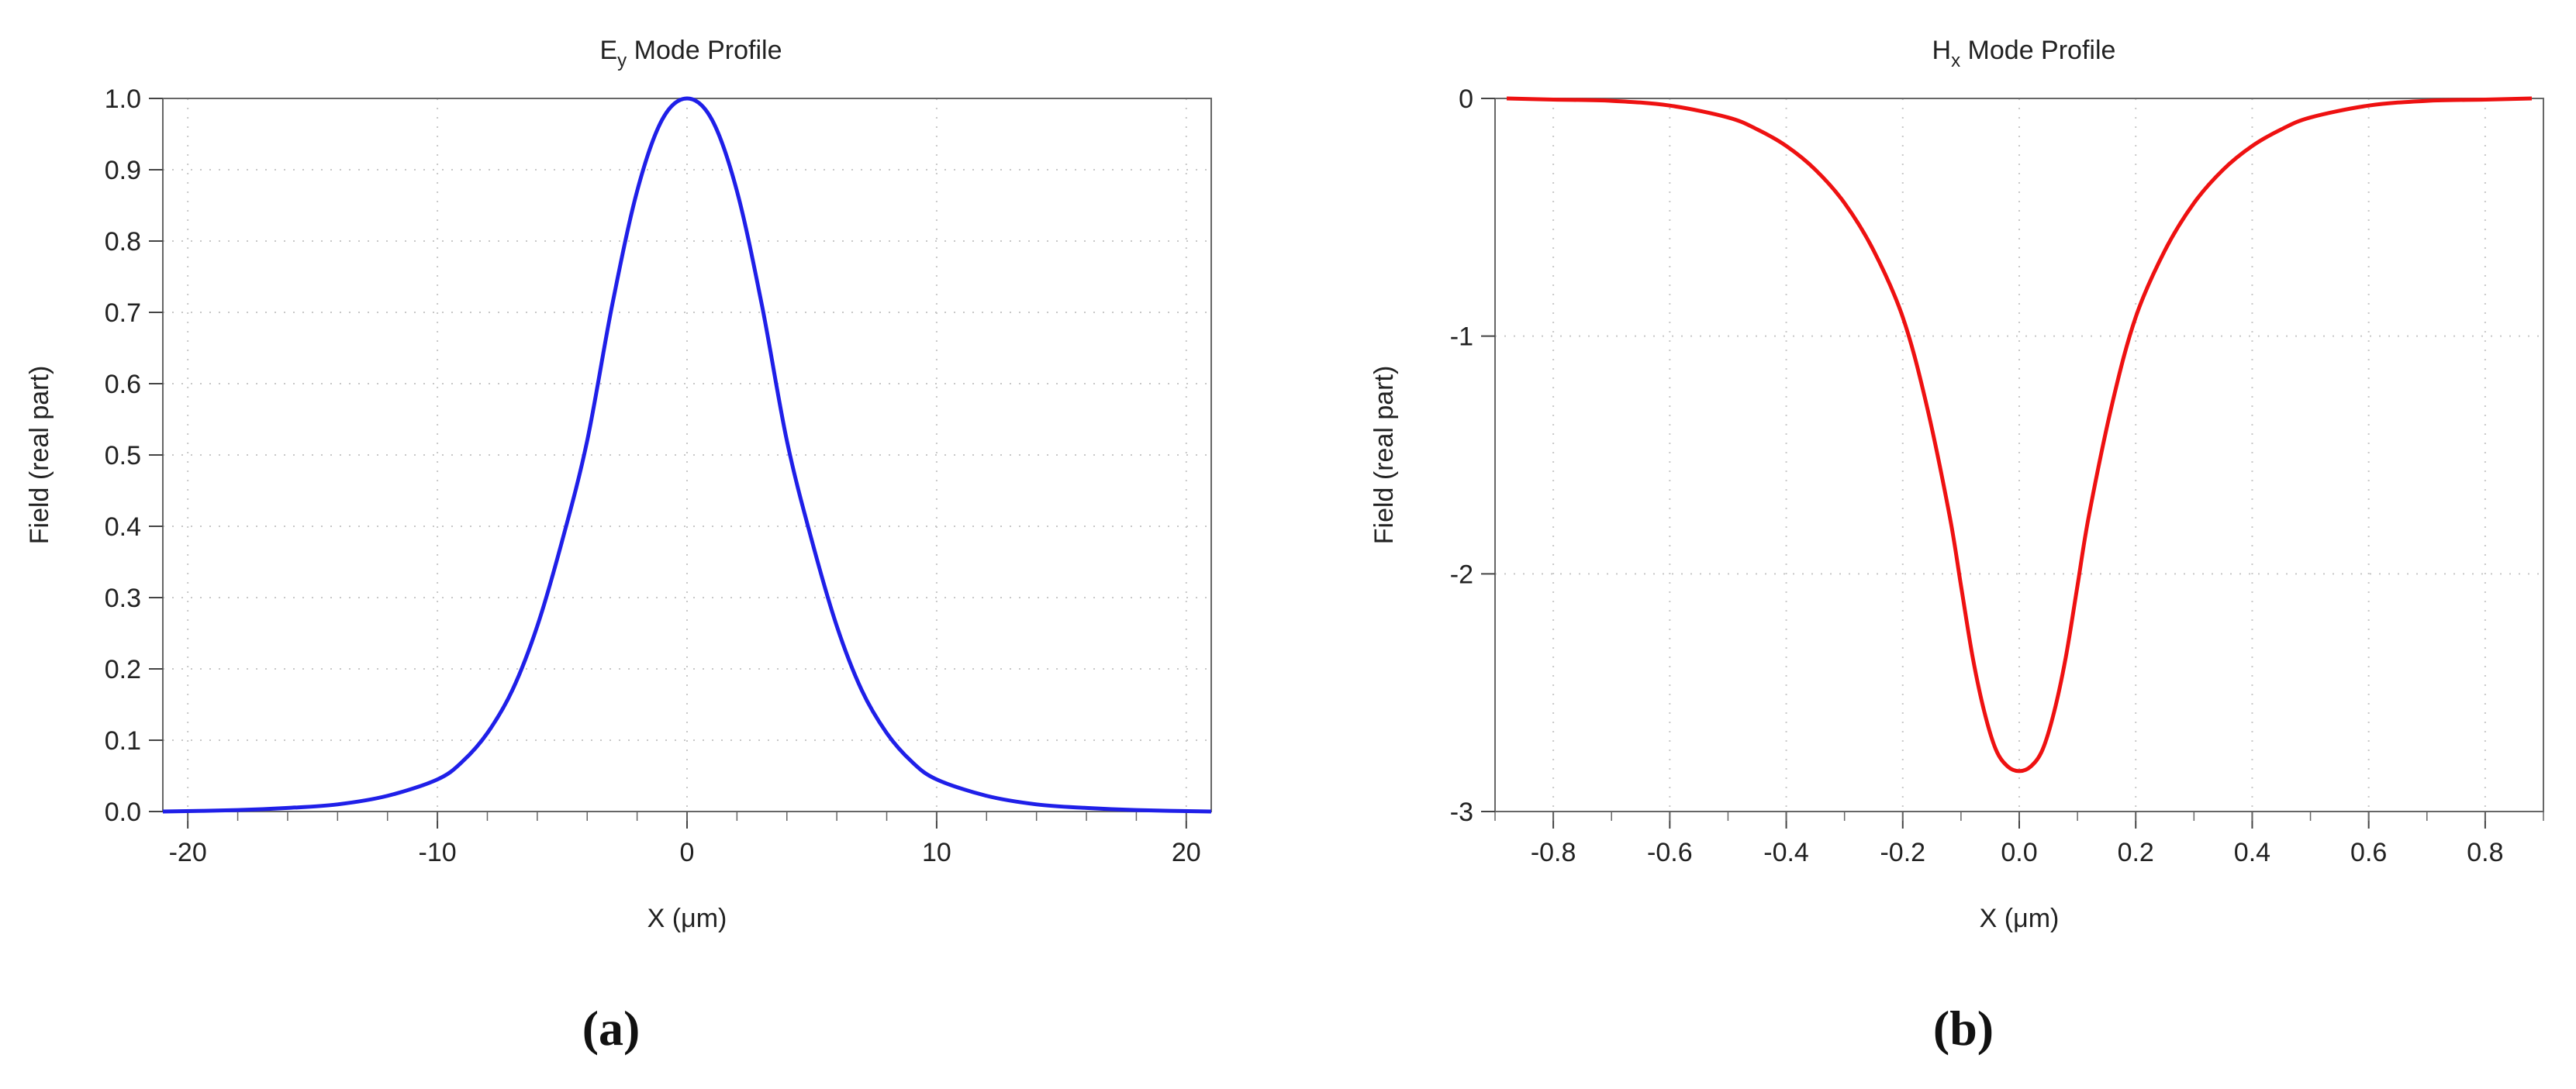  Describe the element at coordinates (691, 53) in the screenshot. I see `chart-a-title: Ey Mode Profile` at that location.